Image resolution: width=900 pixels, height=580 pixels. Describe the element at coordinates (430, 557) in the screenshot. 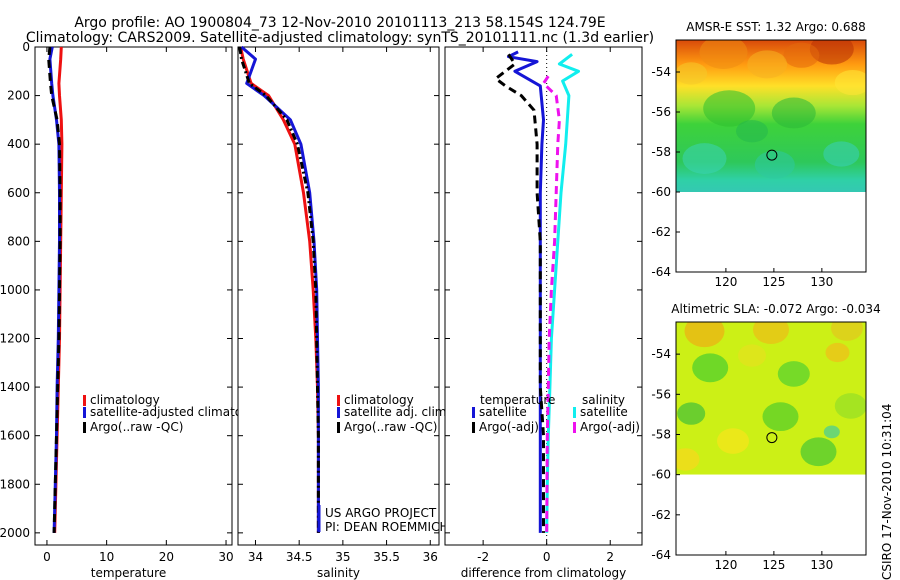

I see `salinity-xtick-label: 36` at that location.